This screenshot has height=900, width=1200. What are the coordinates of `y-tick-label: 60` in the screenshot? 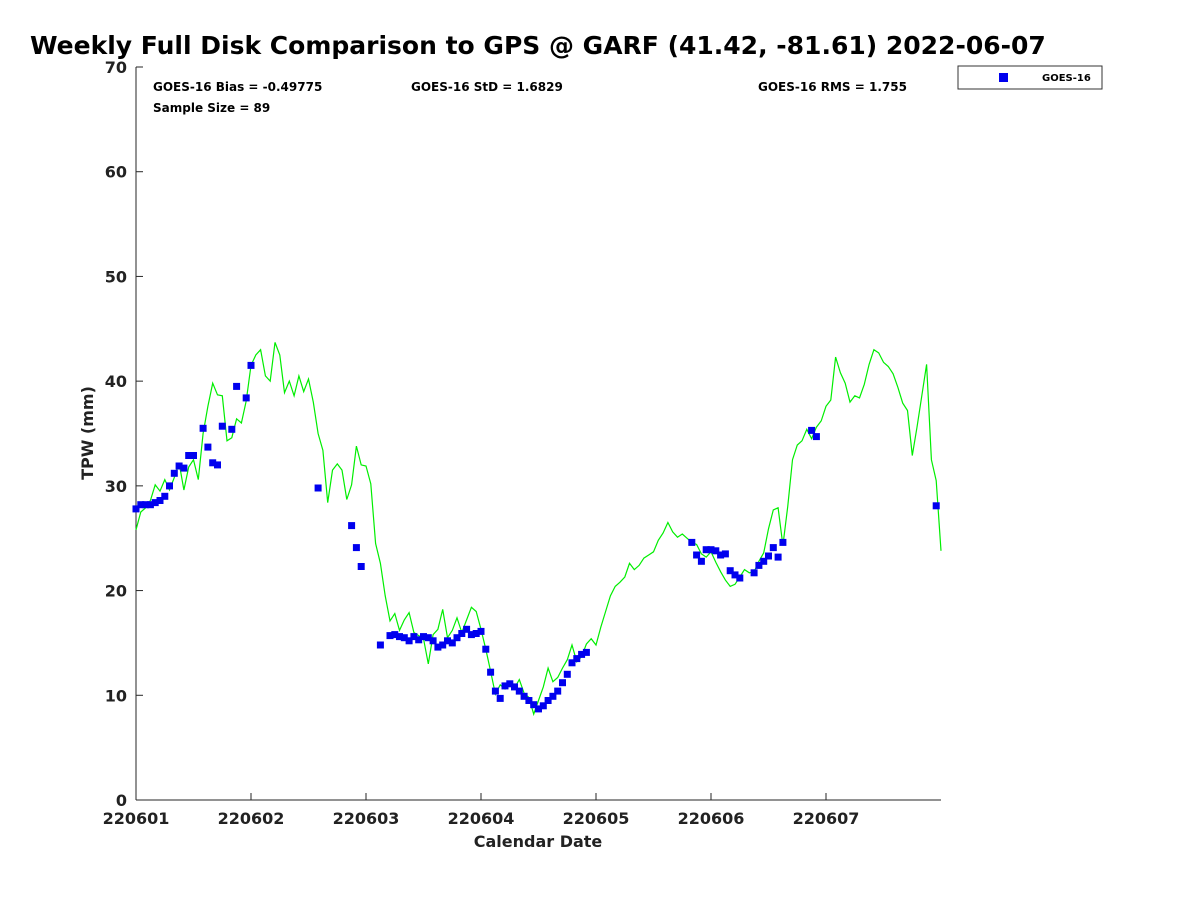 It's located at (116, 172).